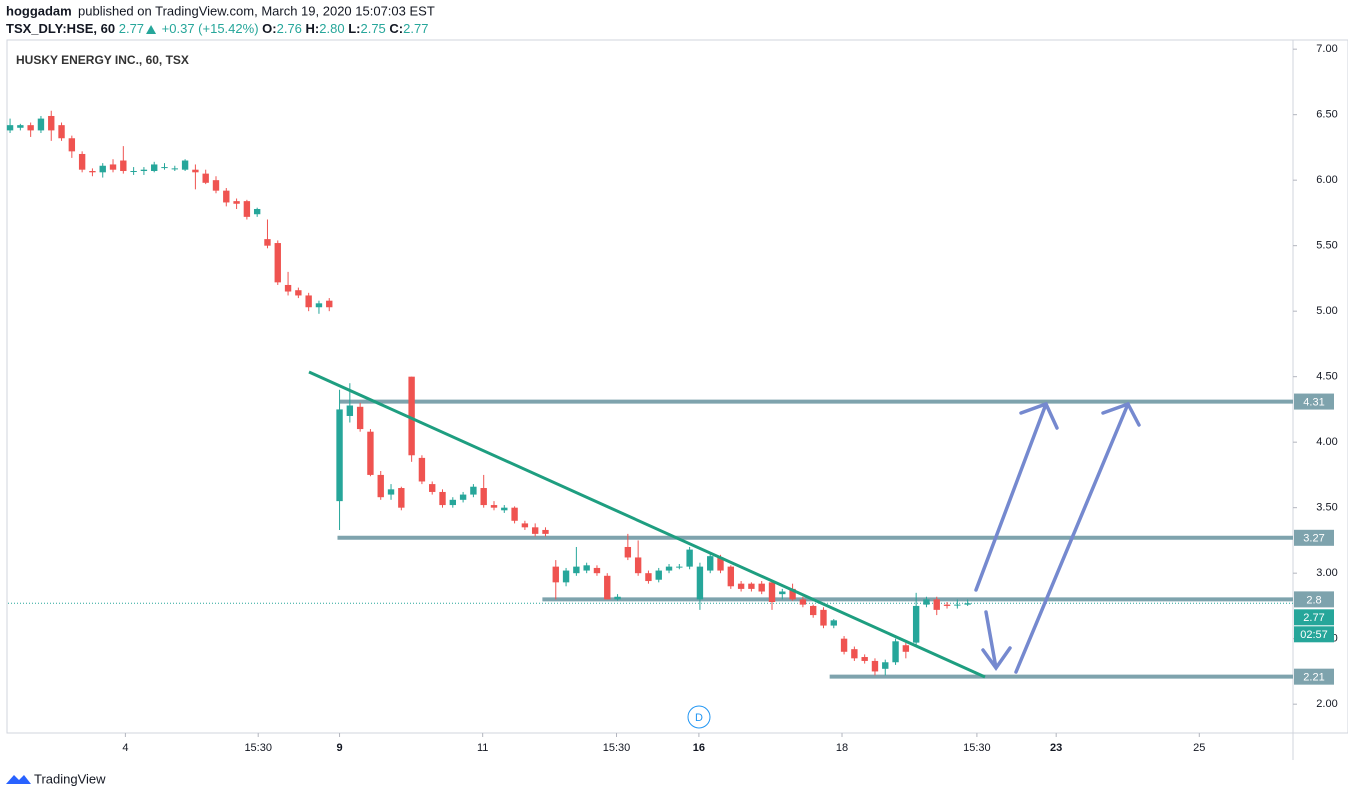  I want to click on open-label: O:, so click(269, 28).